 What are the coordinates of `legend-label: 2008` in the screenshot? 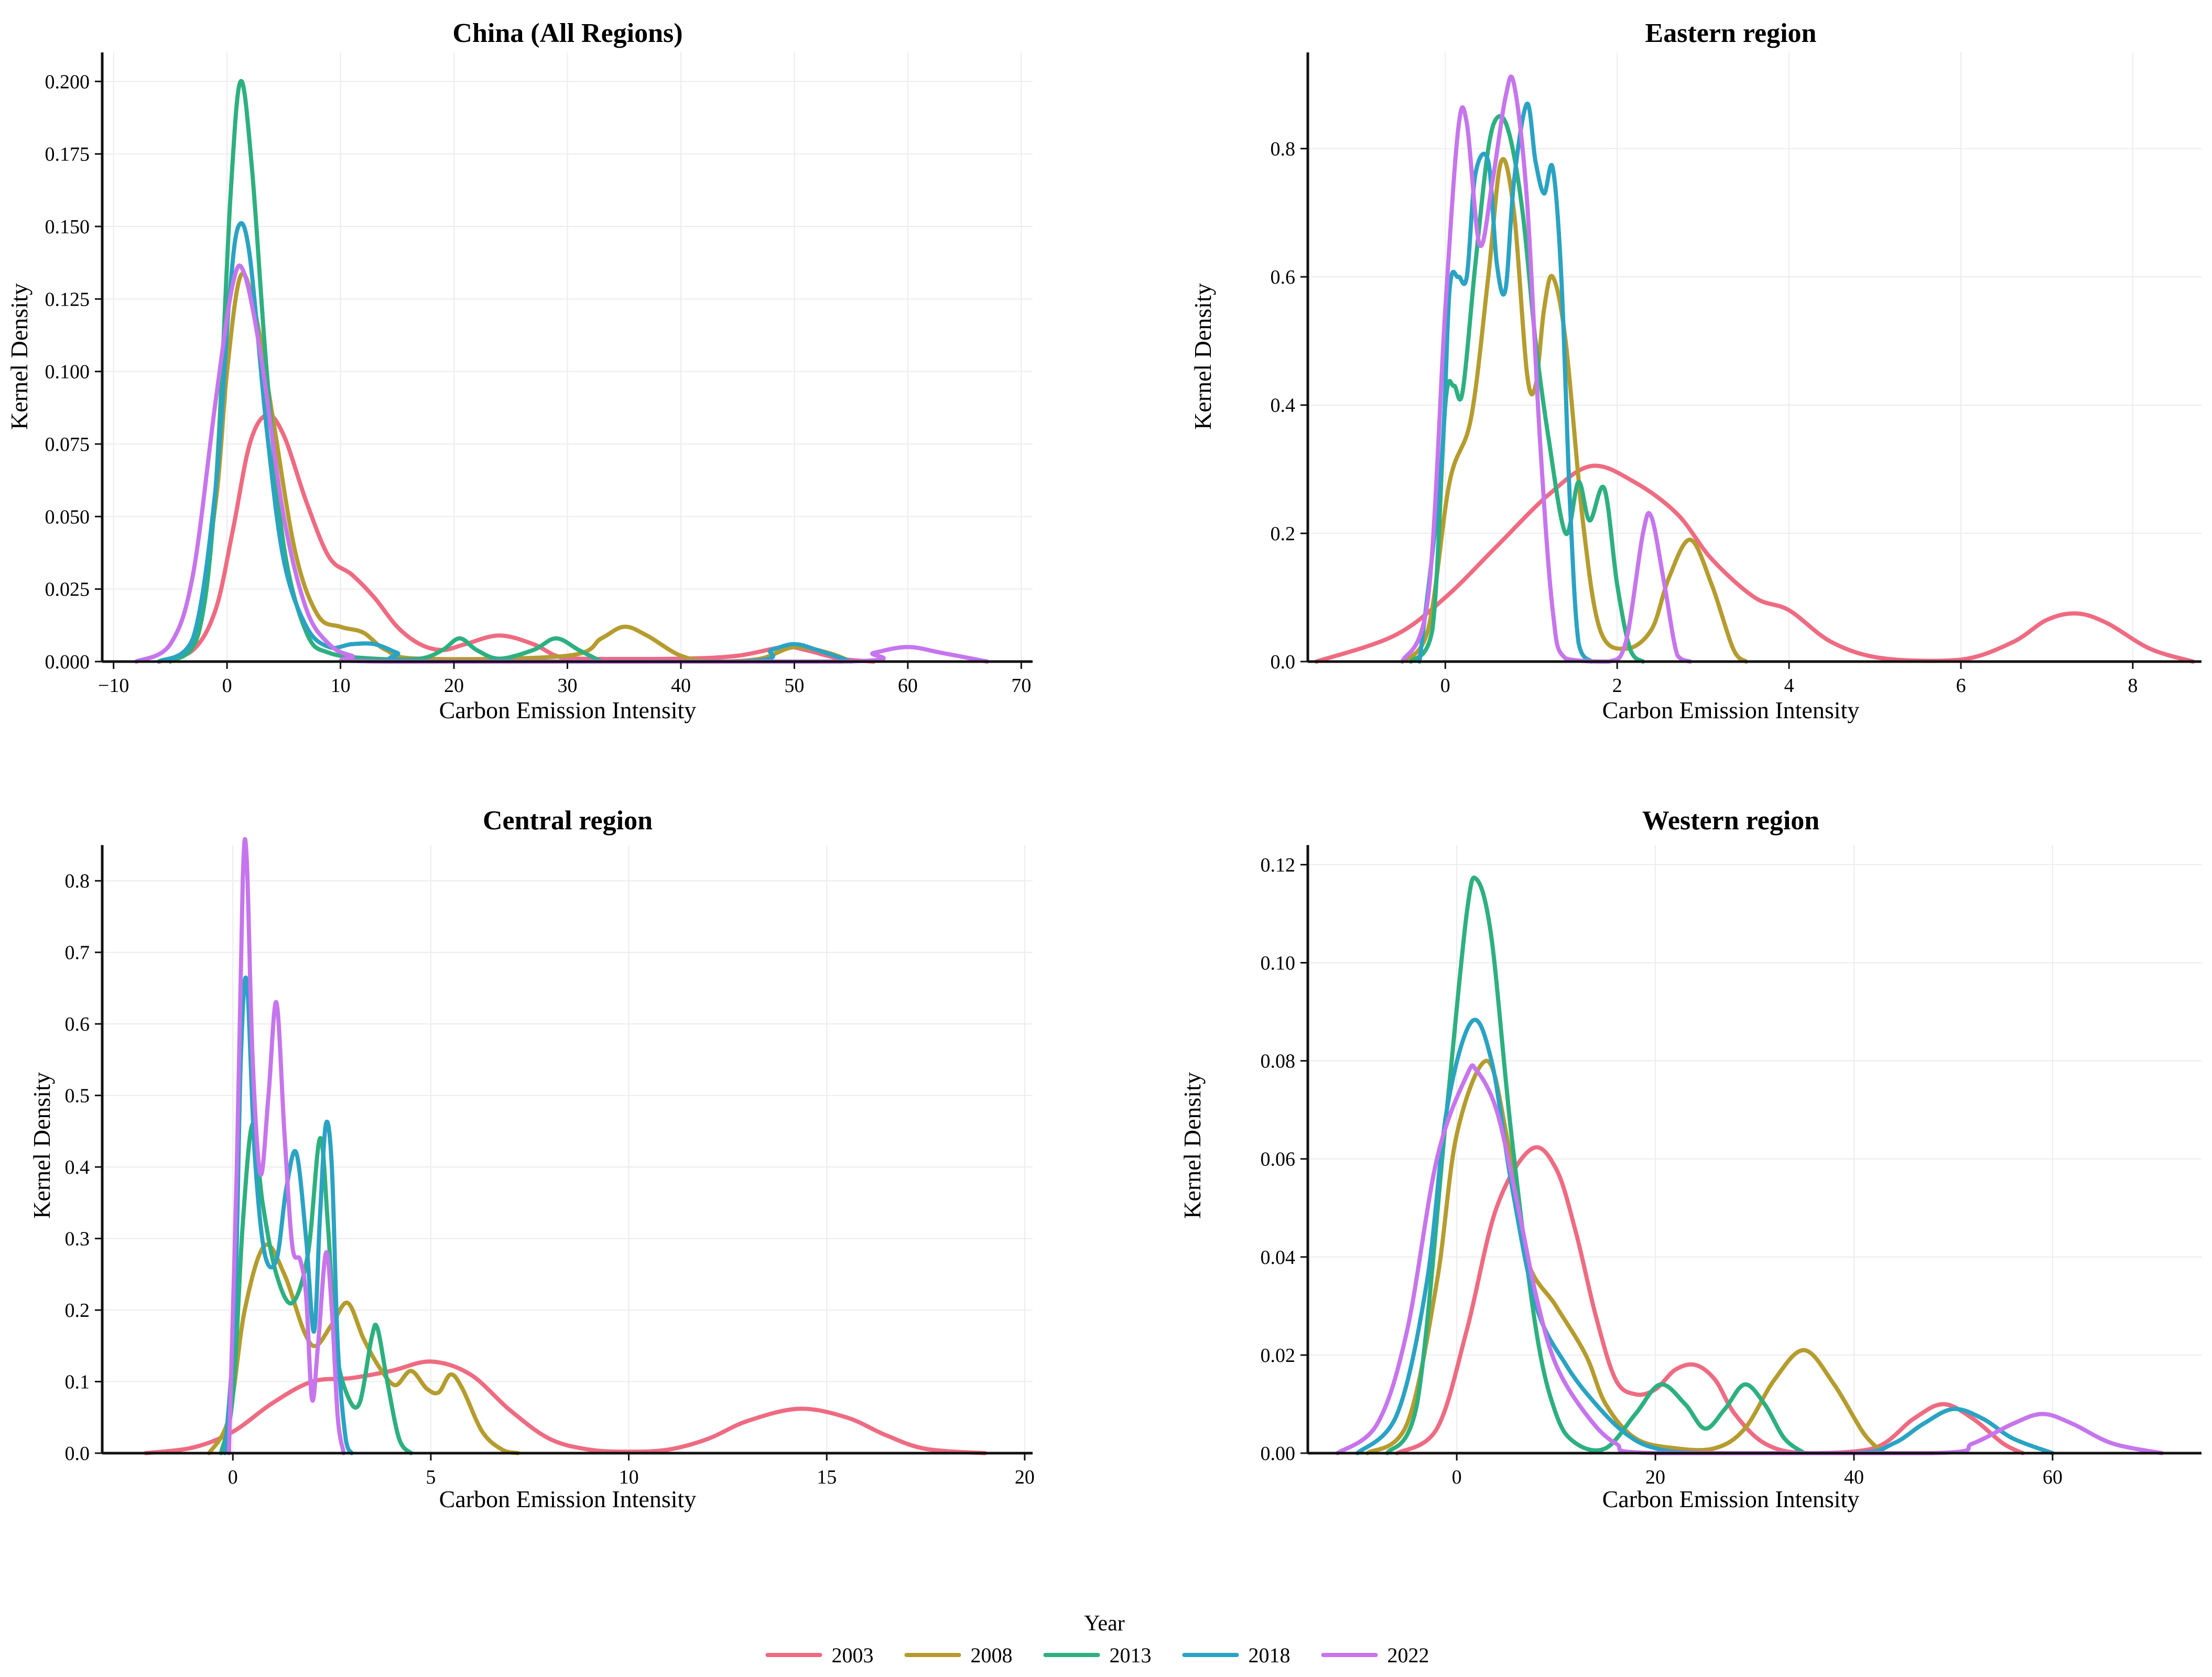 It's located at (992, 1655).